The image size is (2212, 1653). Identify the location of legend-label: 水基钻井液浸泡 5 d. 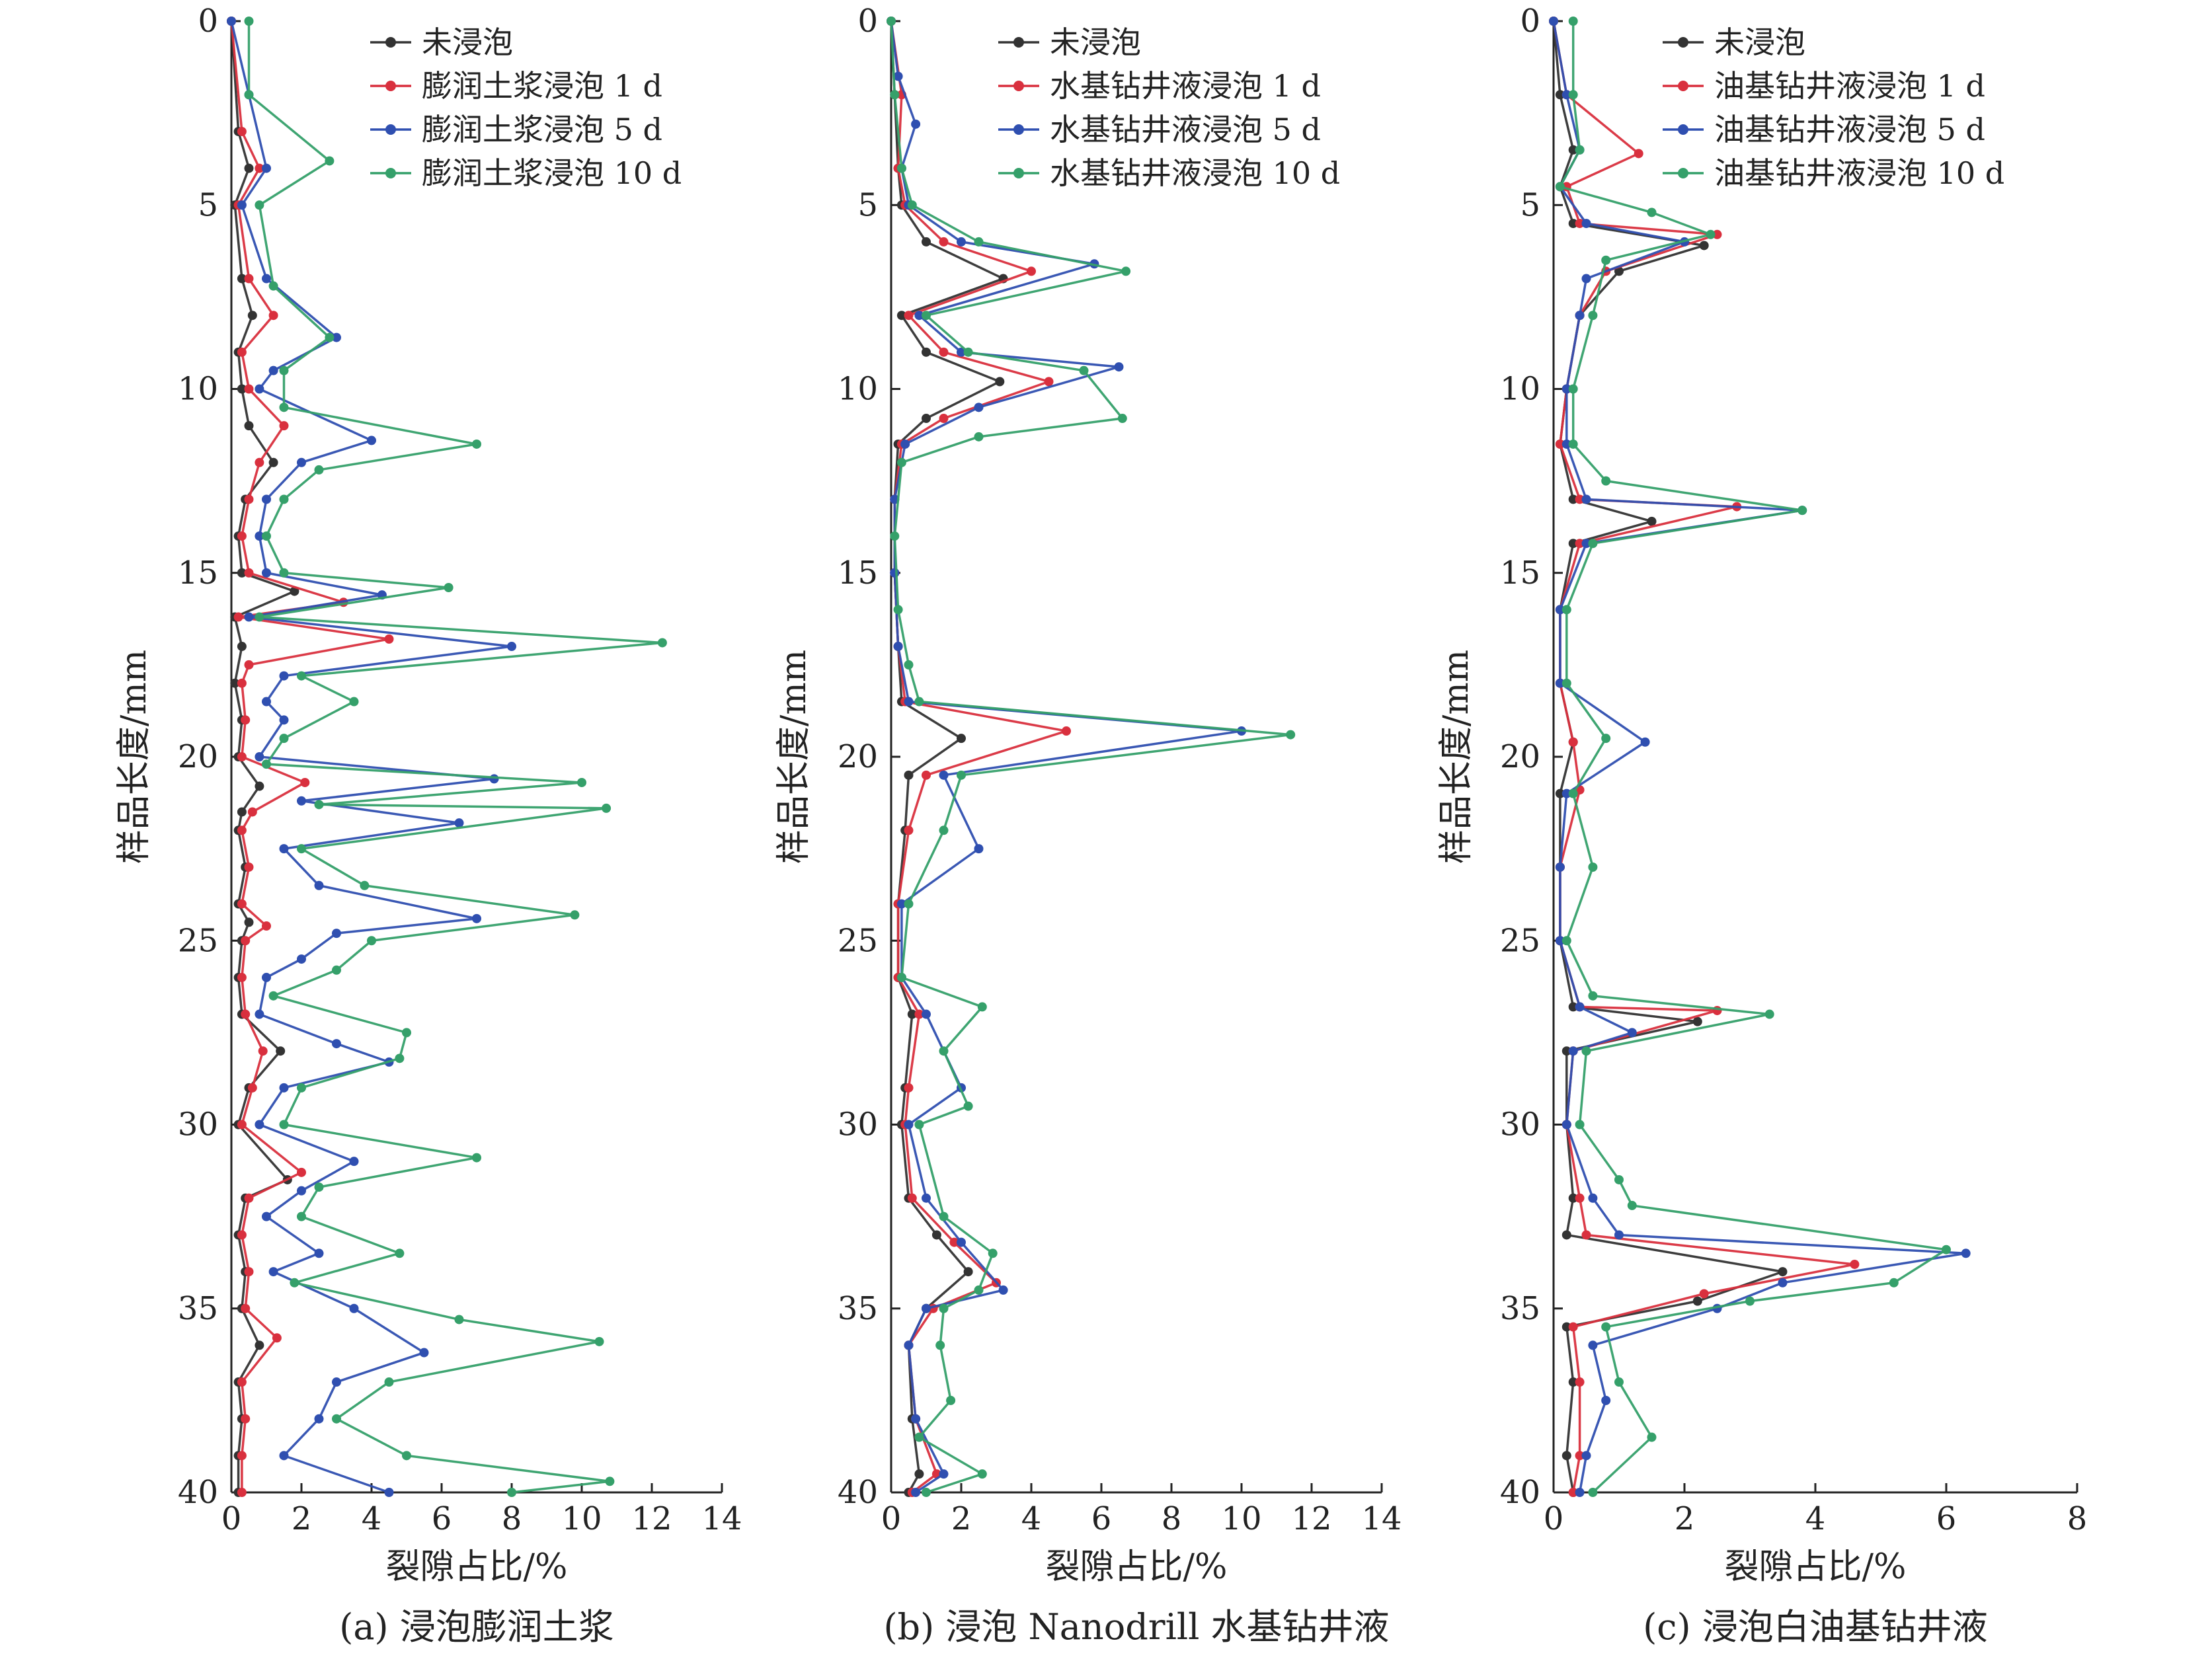
(1185, 129).